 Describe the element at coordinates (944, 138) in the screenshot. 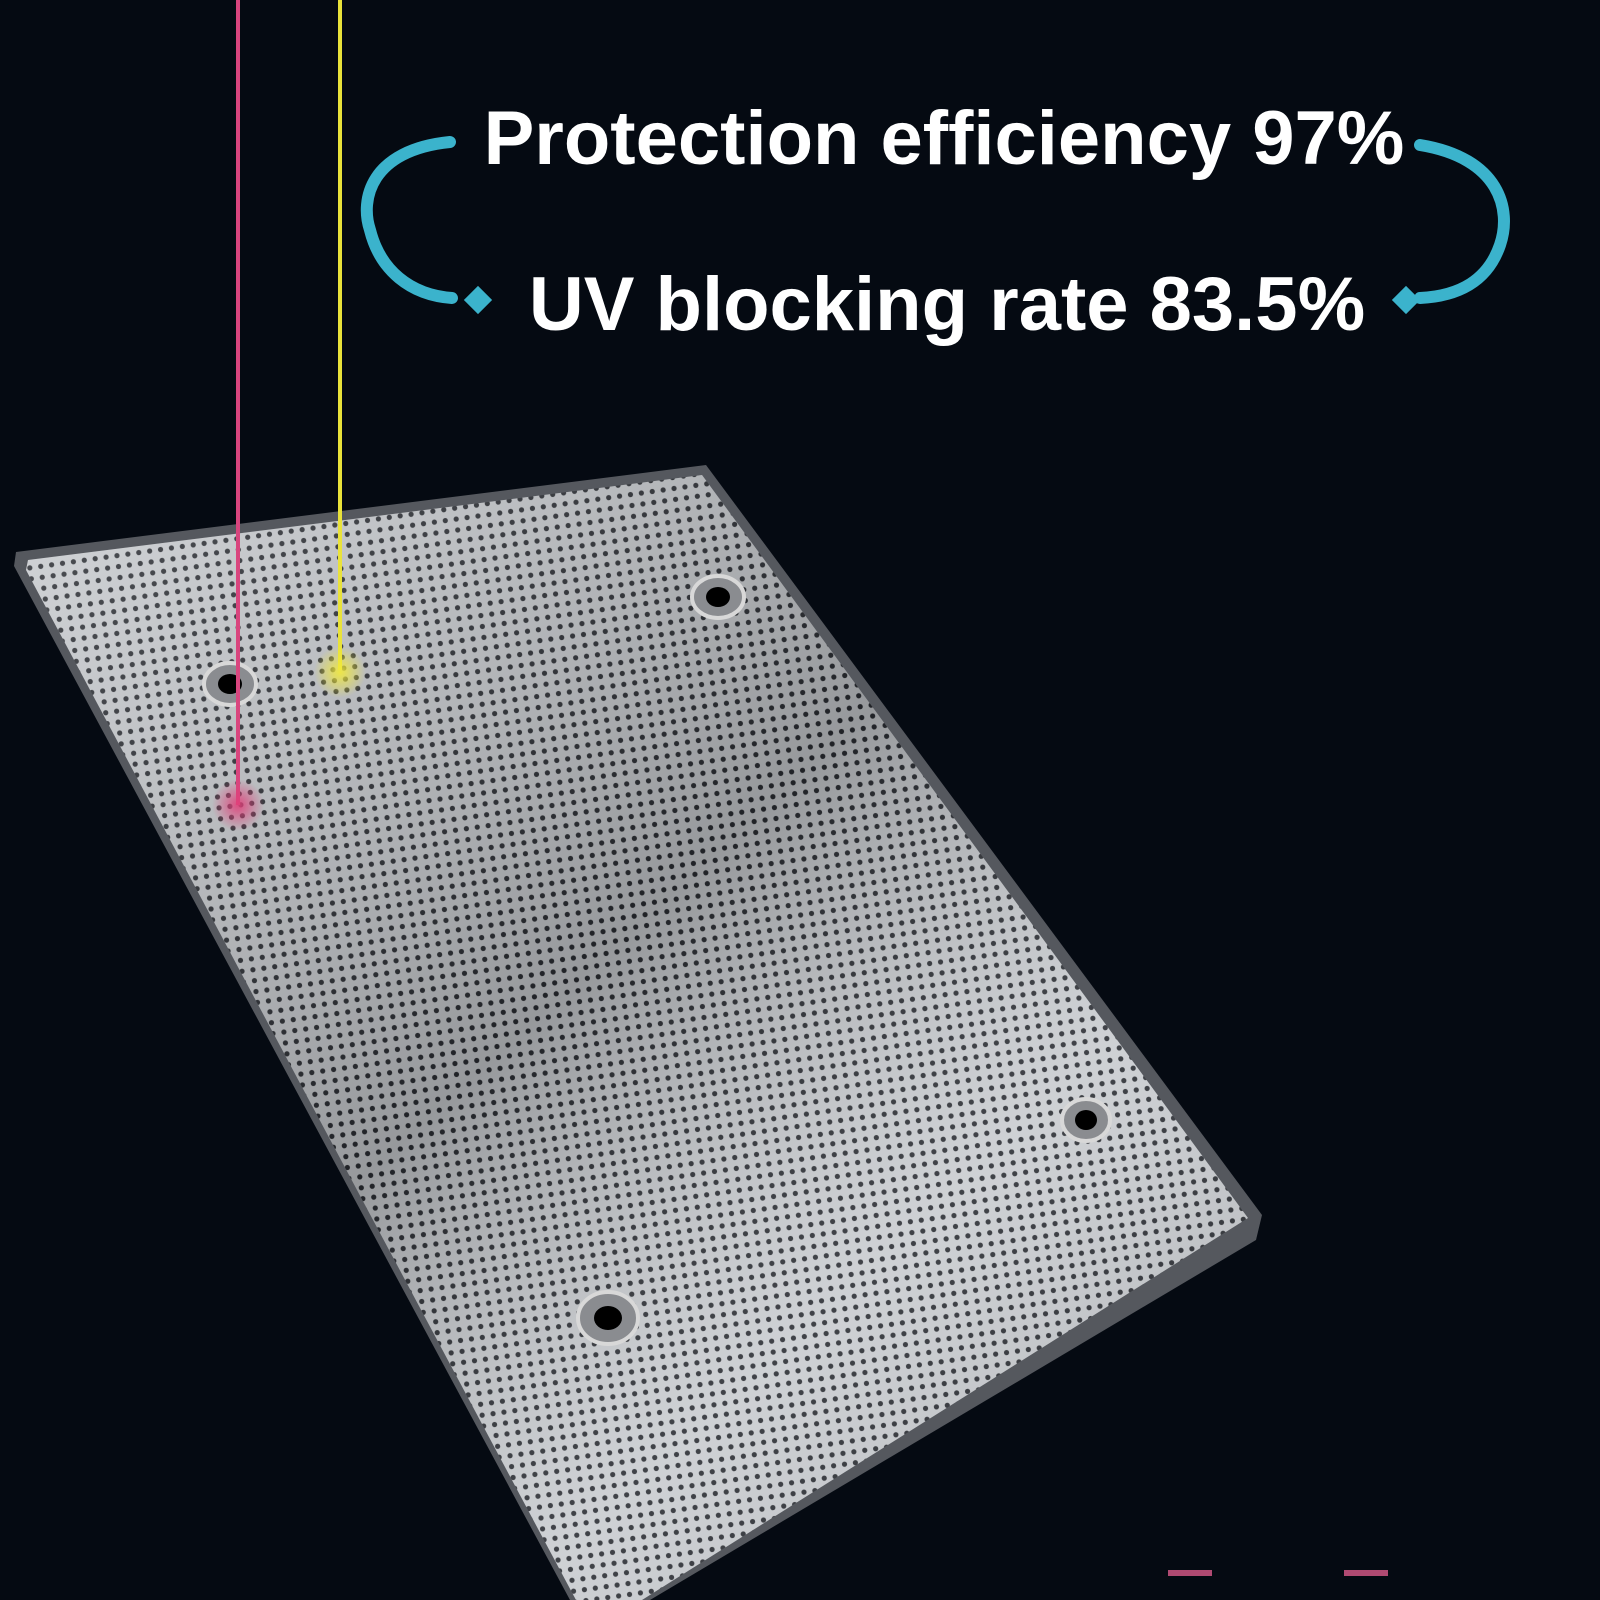

I see `headline-line-1: Protection efficiency 97%` at that location.